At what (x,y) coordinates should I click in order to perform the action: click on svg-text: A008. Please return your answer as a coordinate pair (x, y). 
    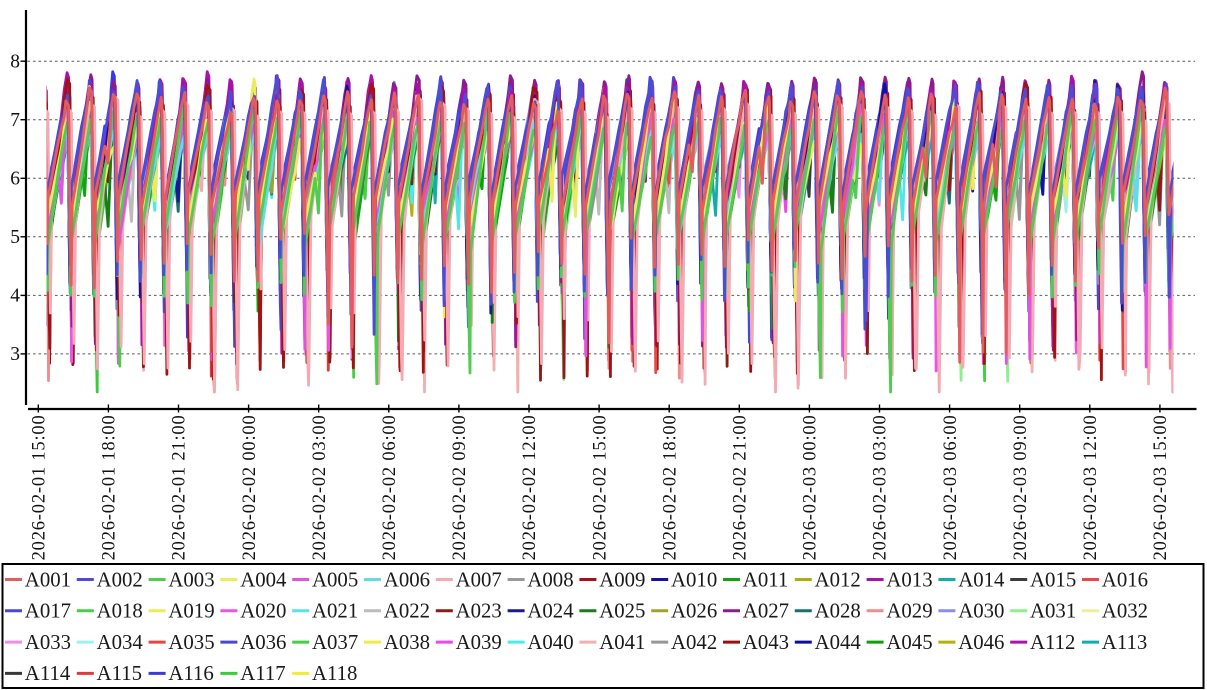
    Looking at the image, I should click on (550, 579).